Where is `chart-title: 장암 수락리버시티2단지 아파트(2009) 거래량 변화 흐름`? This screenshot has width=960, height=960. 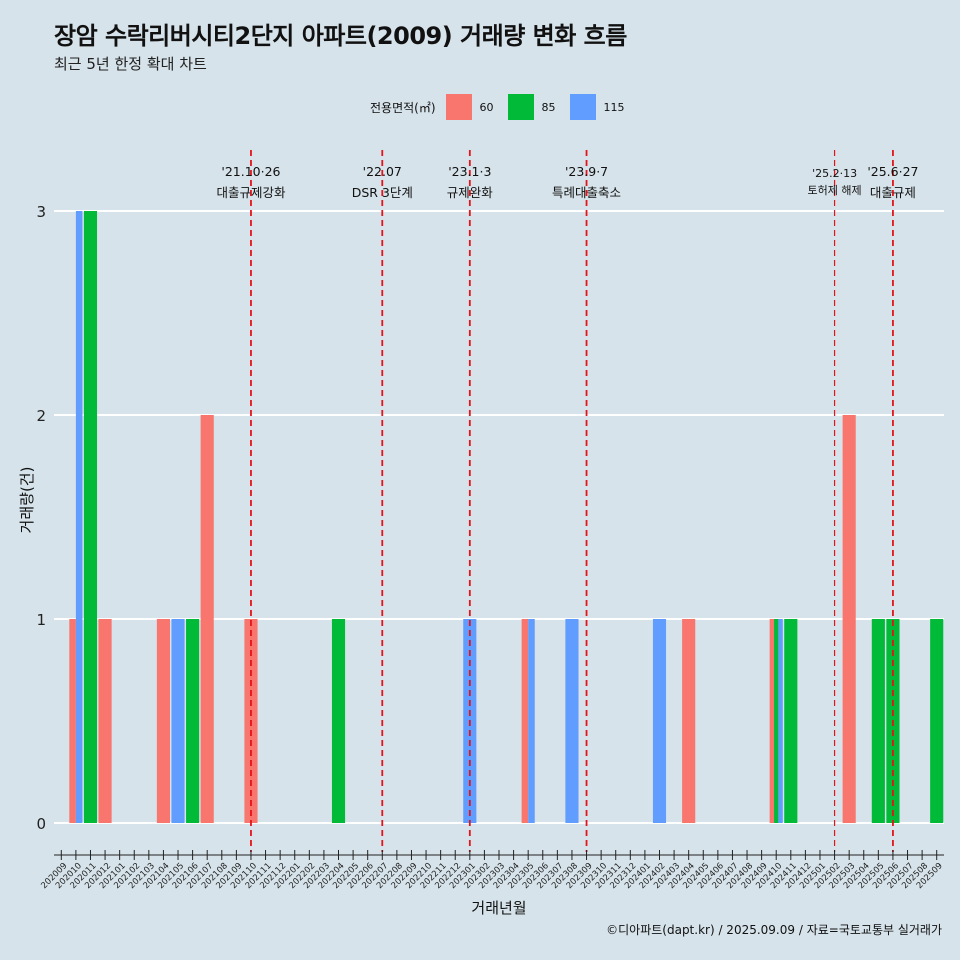 chart-title: 장암 수락리버시티2단지 아파트(2009) 거래량 변화 흐름 is located at coordinates (340, 36).